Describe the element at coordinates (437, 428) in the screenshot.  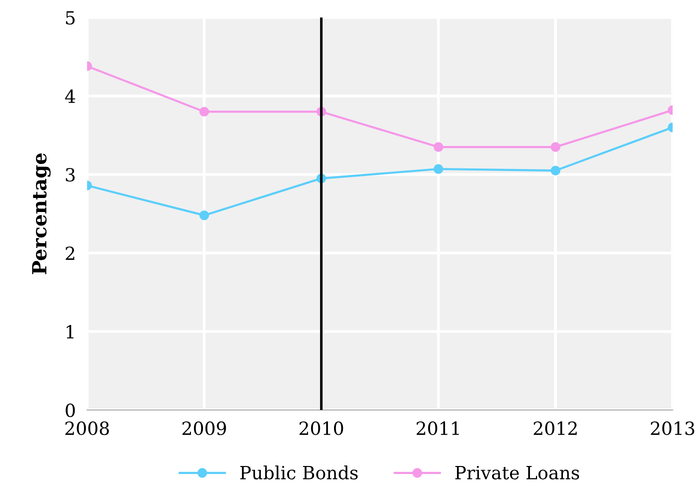
I see `x-tick-label: 2011` at that location.